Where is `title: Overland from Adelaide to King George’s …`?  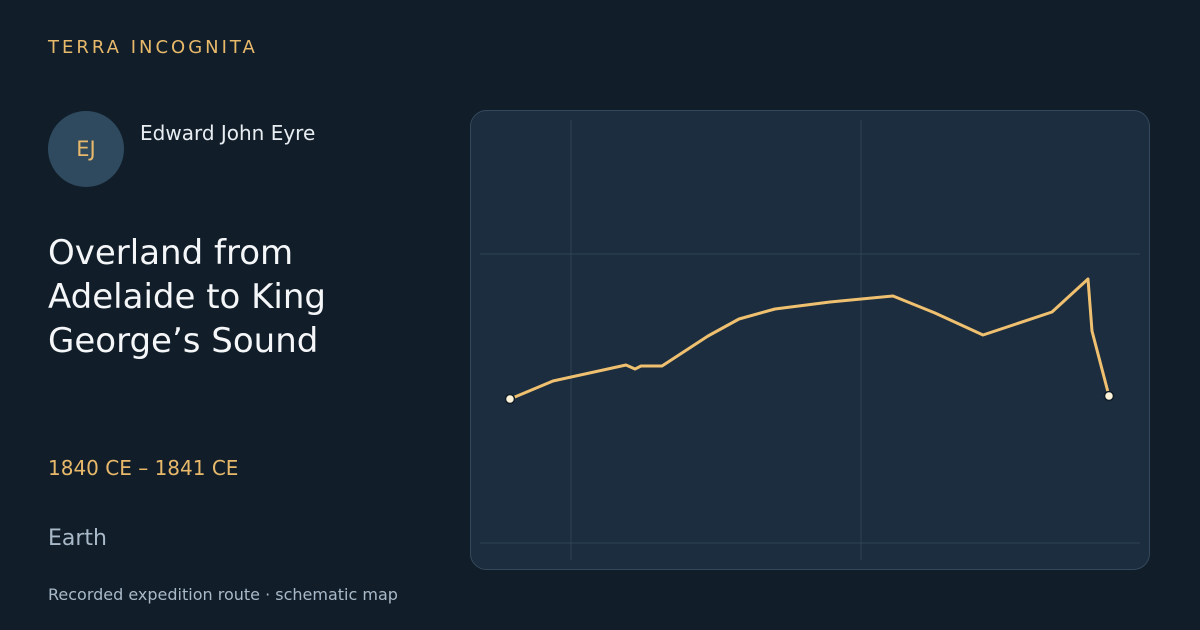 title: Overland from Adelaide to King George’s … is located at coordinates (187, 297).